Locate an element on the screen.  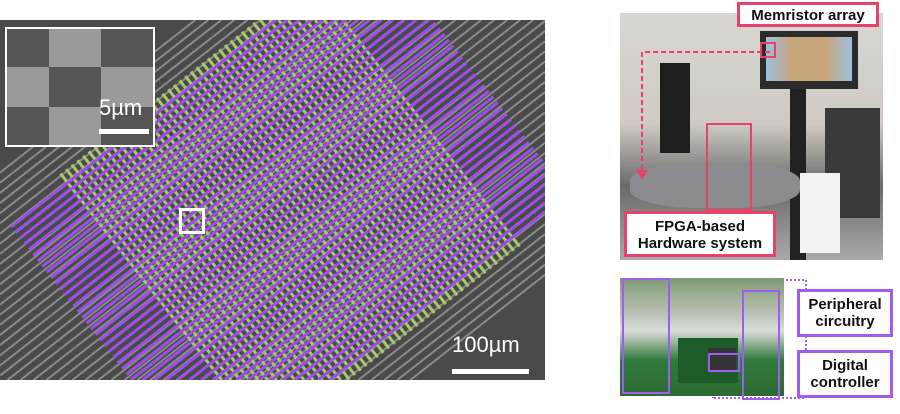
digital-controller-label: Digital controller is located at coordinates (845, 374).